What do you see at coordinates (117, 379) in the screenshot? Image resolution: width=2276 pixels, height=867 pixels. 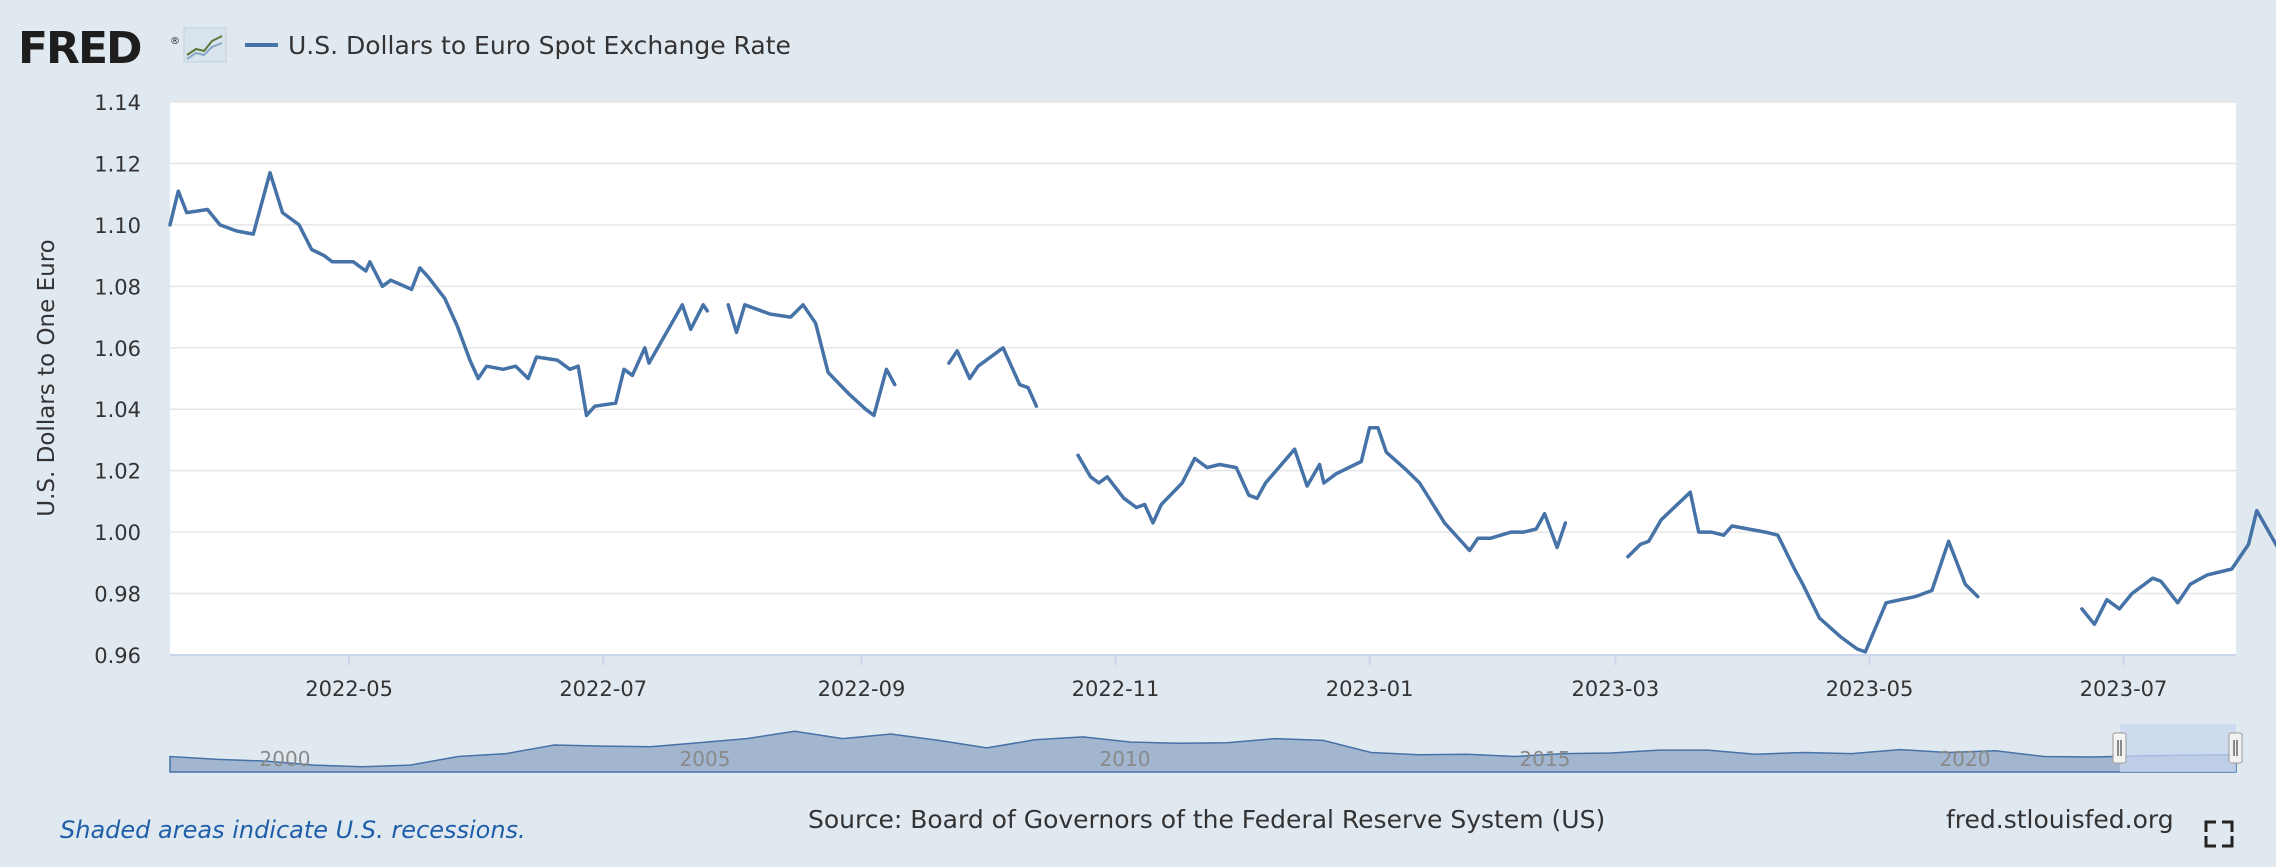 I see `y-axis: 0.96 0.98 1.00 1.02 1.04 1.06 1.08 1.10 1.12 1.14` at bounding box center [117, 379].